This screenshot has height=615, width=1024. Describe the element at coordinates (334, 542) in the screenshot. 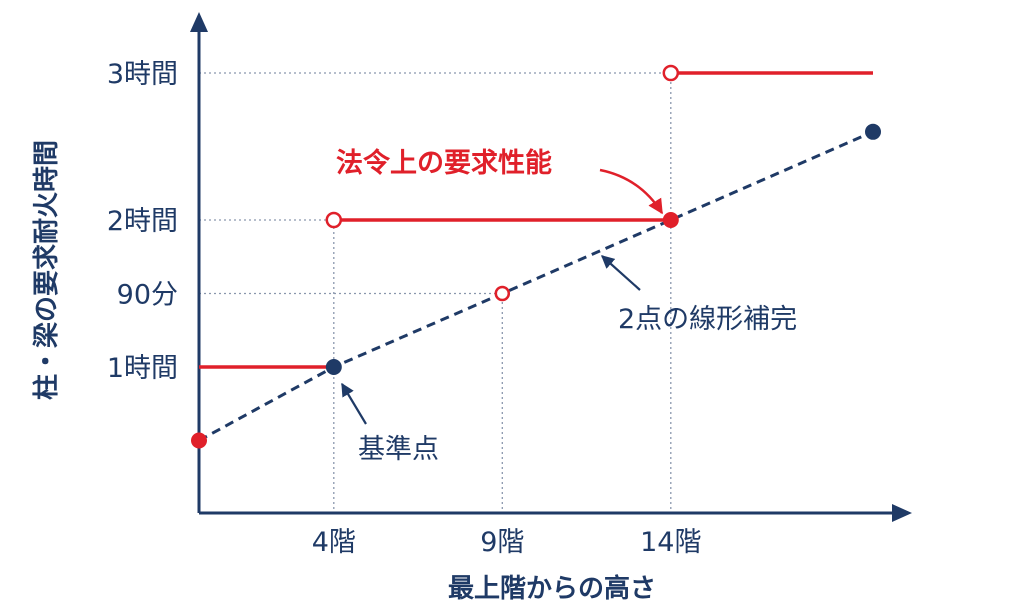

I see `x-tick-label: 4階` at that location.